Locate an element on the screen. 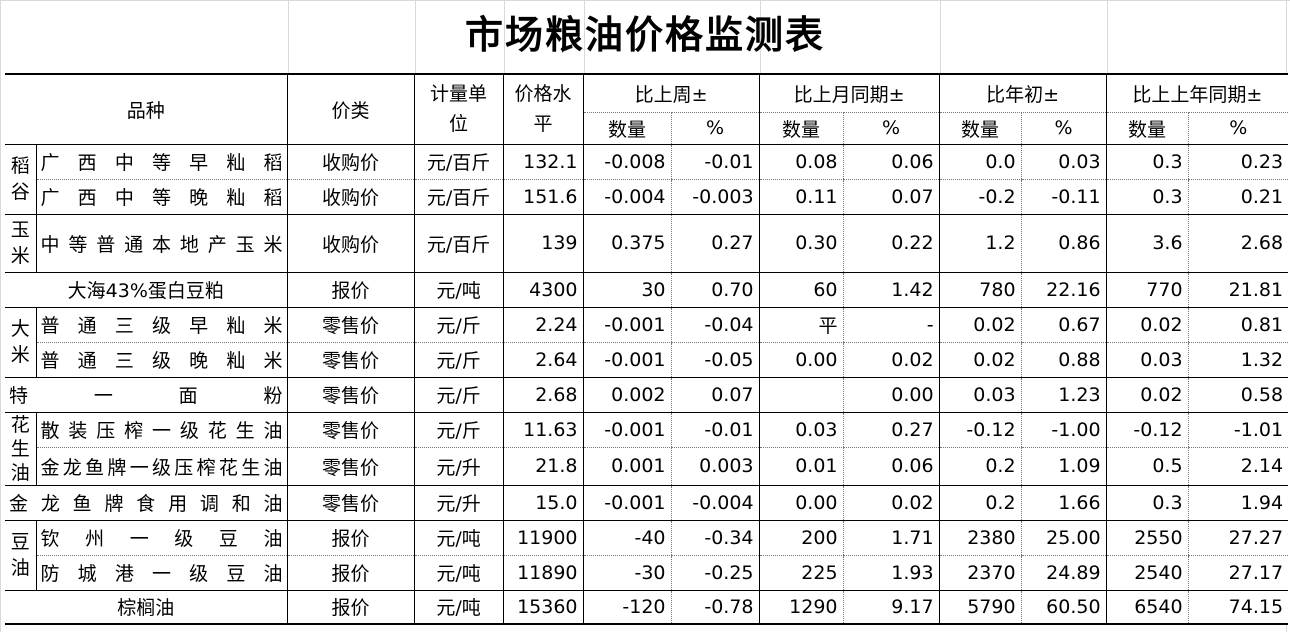  month-qty: 0.30 is located at coordinates (801, 243).